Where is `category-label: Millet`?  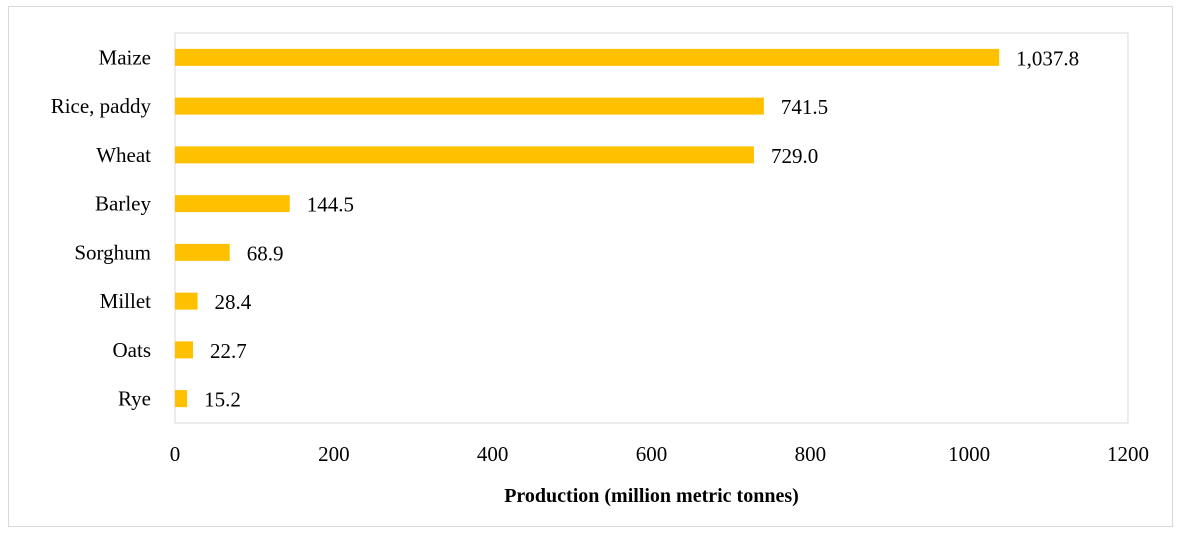
category-label: Millet is located at coordinates (125, 301).